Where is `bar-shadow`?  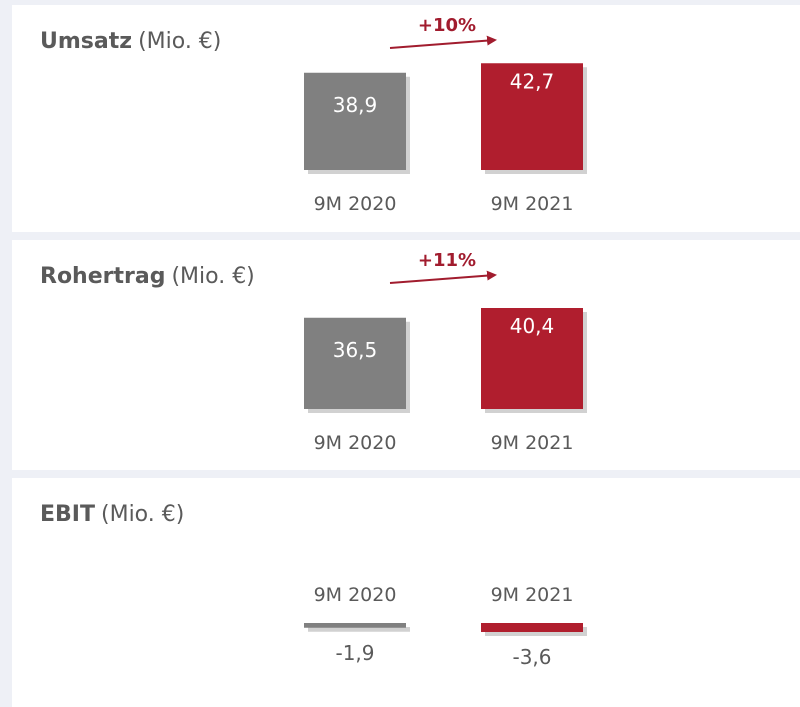
bar-shadow is located at coordinates (359, 629).